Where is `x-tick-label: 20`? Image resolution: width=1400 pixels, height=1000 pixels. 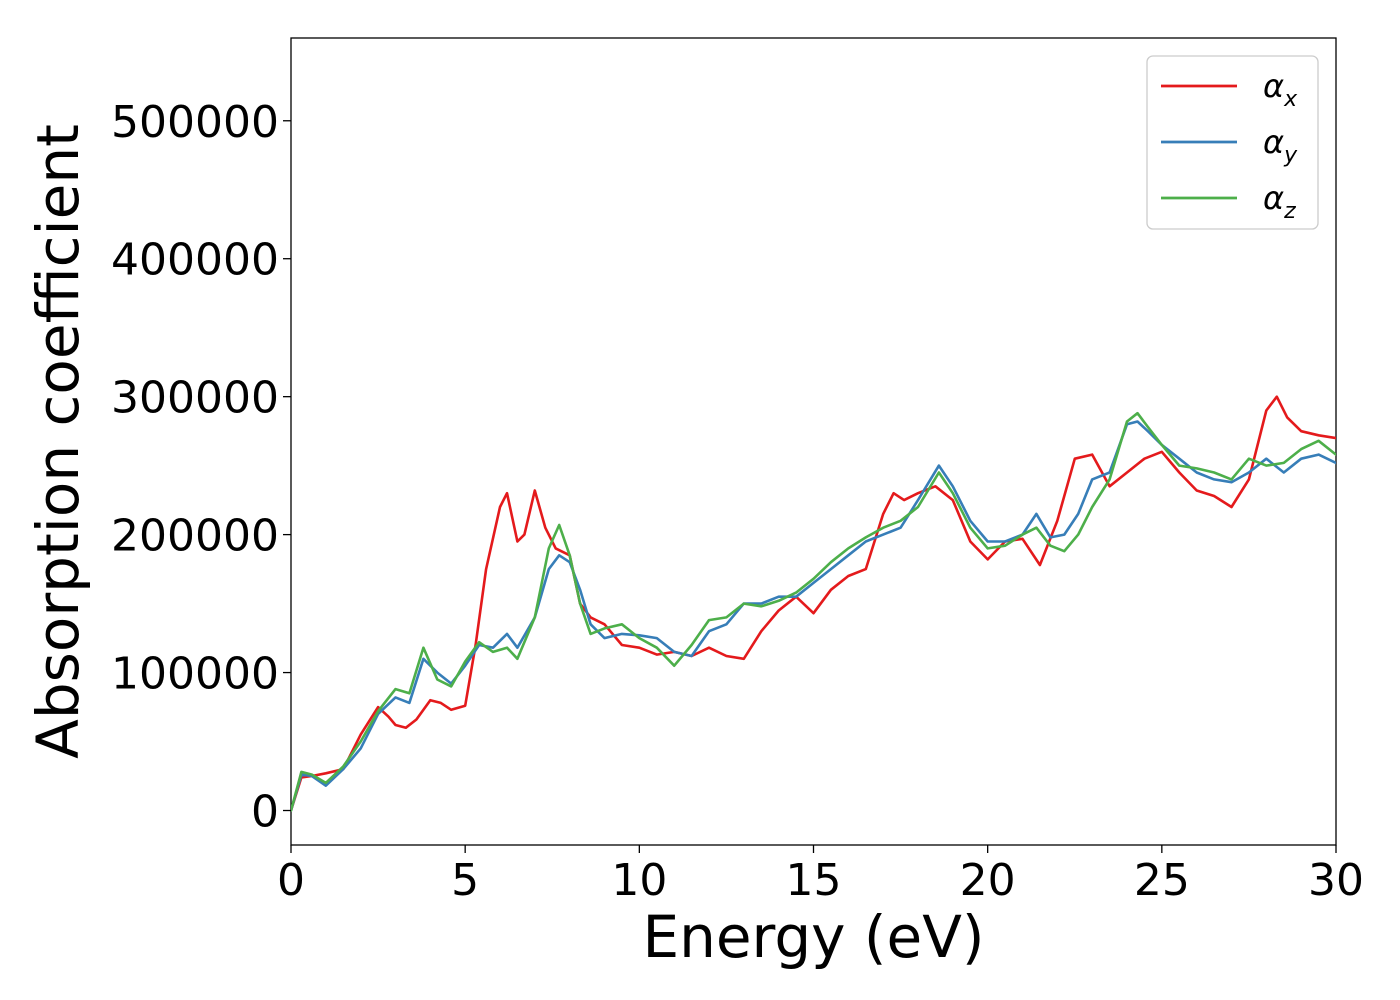 x-tick-label: 20 is located at coordinates (988, 880).